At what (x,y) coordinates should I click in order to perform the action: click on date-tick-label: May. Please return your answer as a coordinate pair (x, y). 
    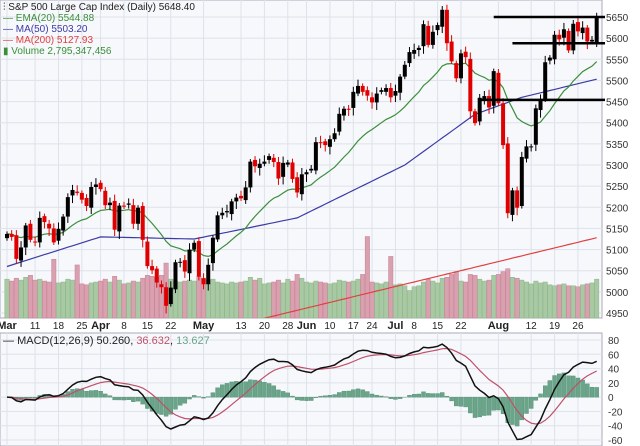
    Looking at the image, I should click on (204, 326).